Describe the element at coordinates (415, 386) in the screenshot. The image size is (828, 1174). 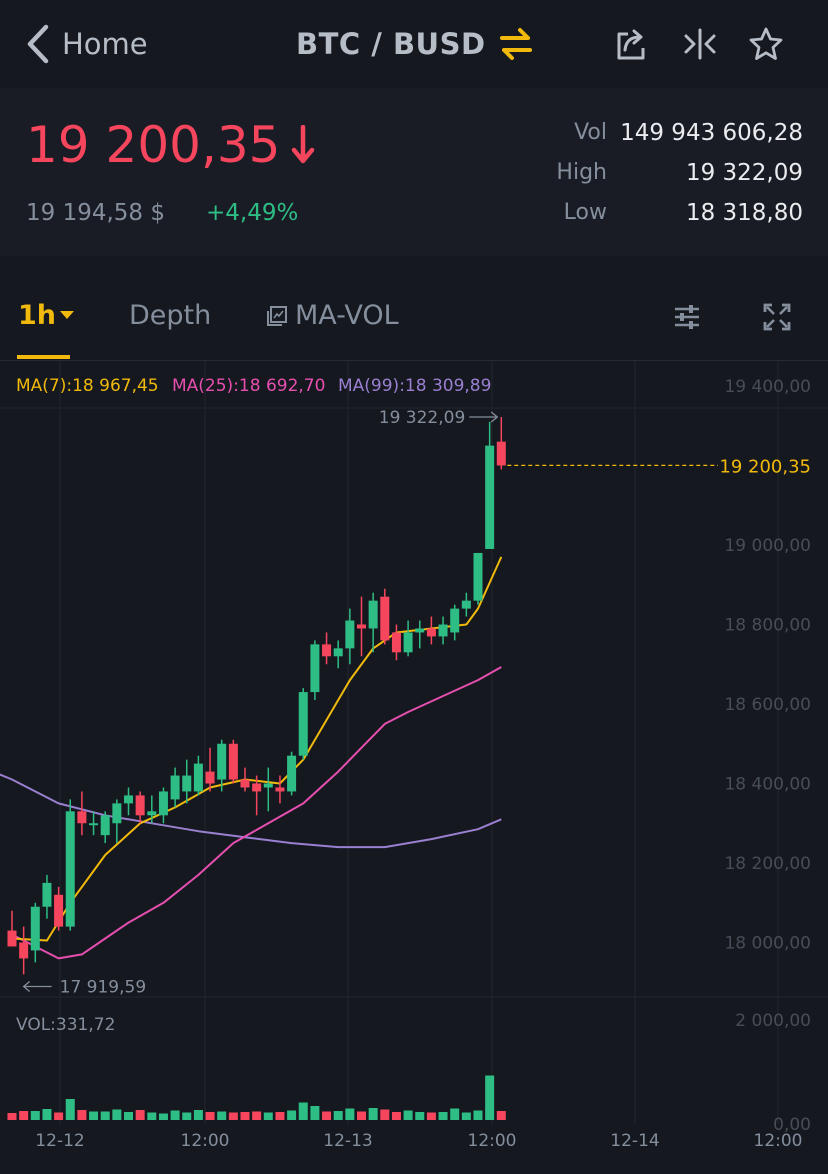
I see `ma99-legend: MA(99):18 309,89` at that location.